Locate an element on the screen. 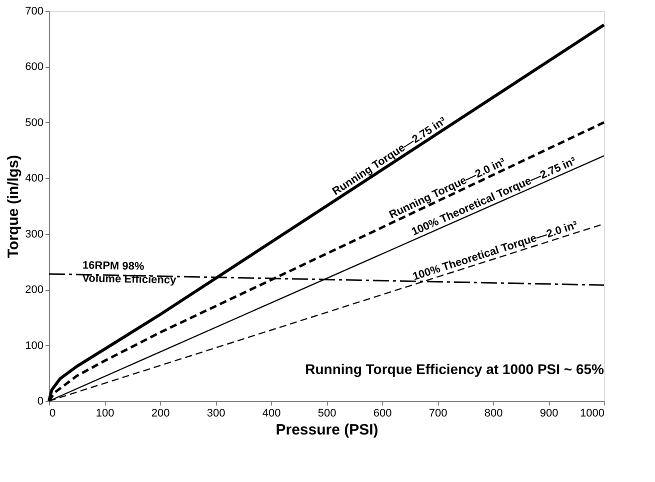  series-label: 16RPM 98% Volume Efficiency is located at coordinates (130, 273).